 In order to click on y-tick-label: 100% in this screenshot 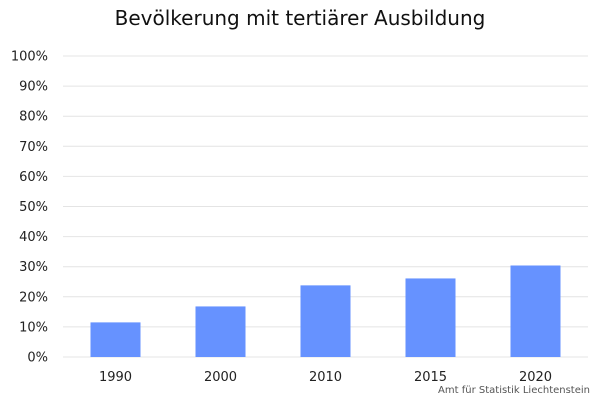, I will do `click(29, 57)`.